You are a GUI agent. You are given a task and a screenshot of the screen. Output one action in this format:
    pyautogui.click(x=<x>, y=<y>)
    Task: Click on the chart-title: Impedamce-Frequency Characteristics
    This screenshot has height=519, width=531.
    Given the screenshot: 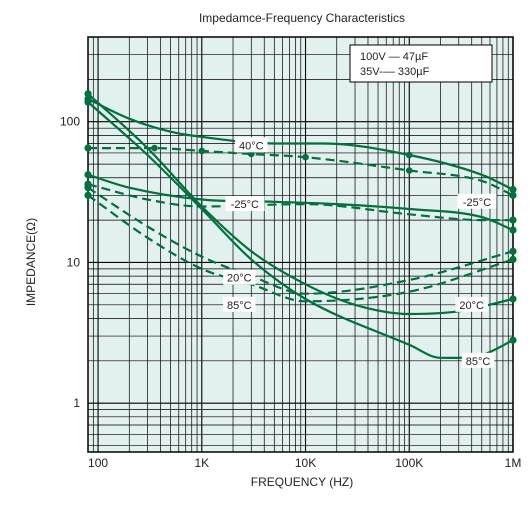 What is the action you would take?
    pyautogui.click(x=302, y=18)
    